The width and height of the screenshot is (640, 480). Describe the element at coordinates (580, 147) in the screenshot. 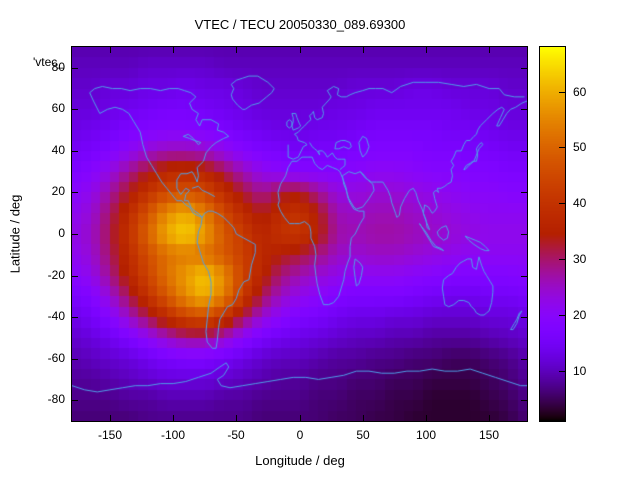

I see `colorbar-tick-label: 50` at that location.